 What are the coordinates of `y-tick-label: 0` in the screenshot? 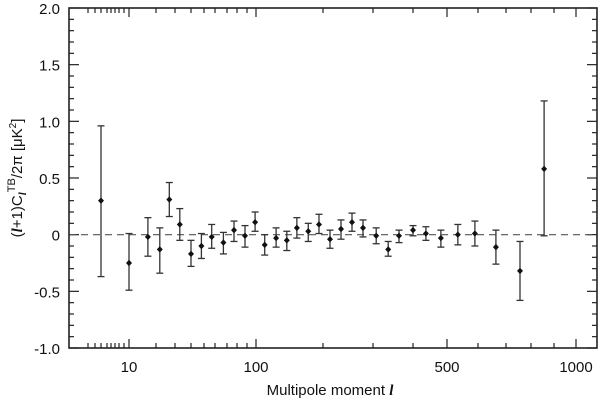 It's located at (56, 236).